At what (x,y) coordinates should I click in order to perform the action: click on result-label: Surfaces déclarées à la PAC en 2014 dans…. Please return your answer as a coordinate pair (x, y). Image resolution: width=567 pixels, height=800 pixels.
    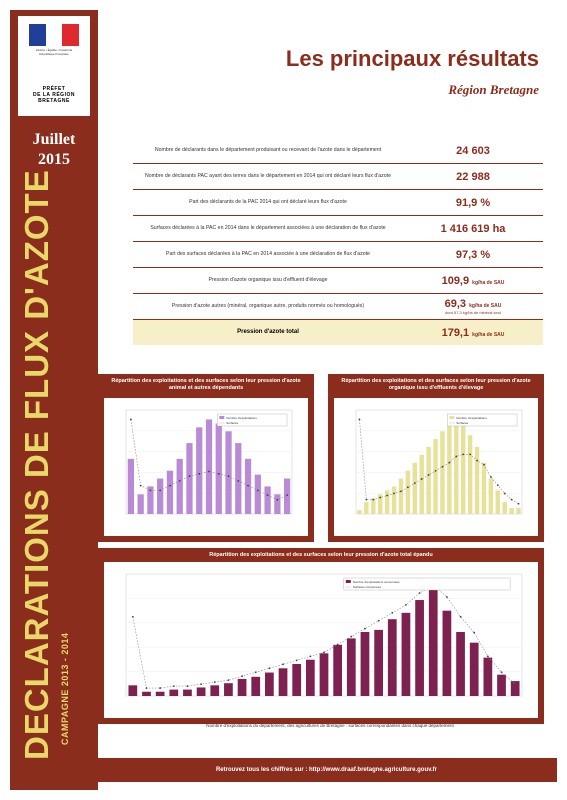
    Looking at the image, I should click on (268, 228).